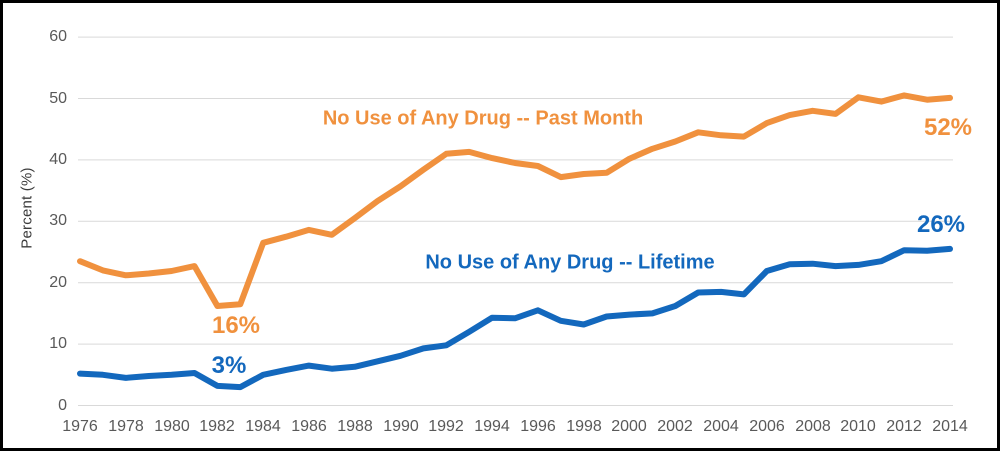  I want to click on past-month-2014-value: 52%, so click(948, 127).